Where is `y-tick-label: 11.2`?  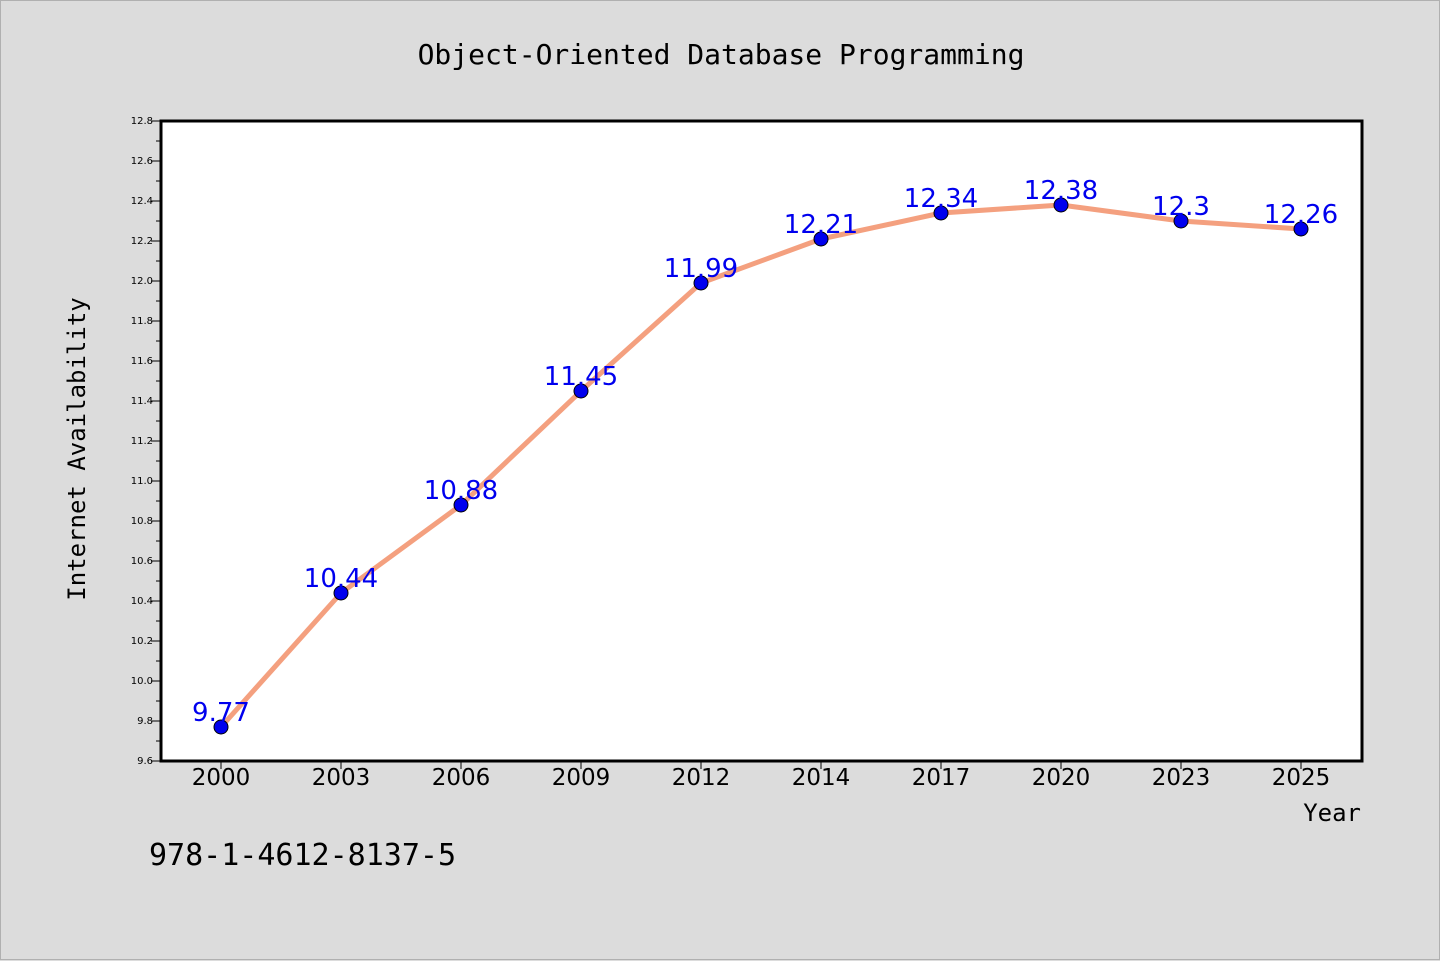 y-tick-label: 11.2 is located at coordinates (142, 441).